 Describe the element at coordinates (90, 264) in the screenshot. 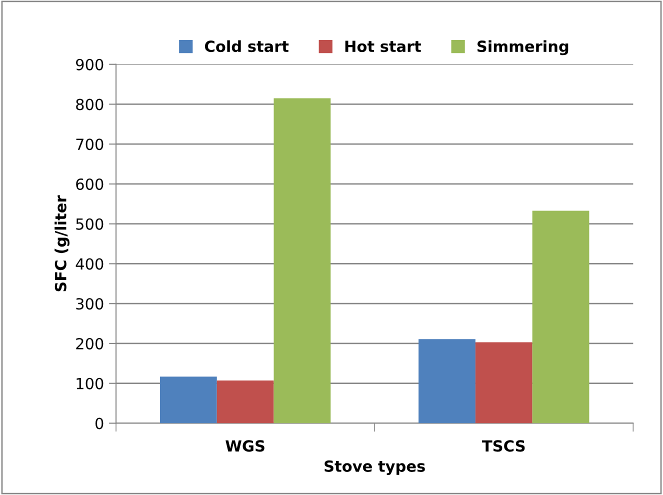

I see `y-tick-label: 400` at that location.